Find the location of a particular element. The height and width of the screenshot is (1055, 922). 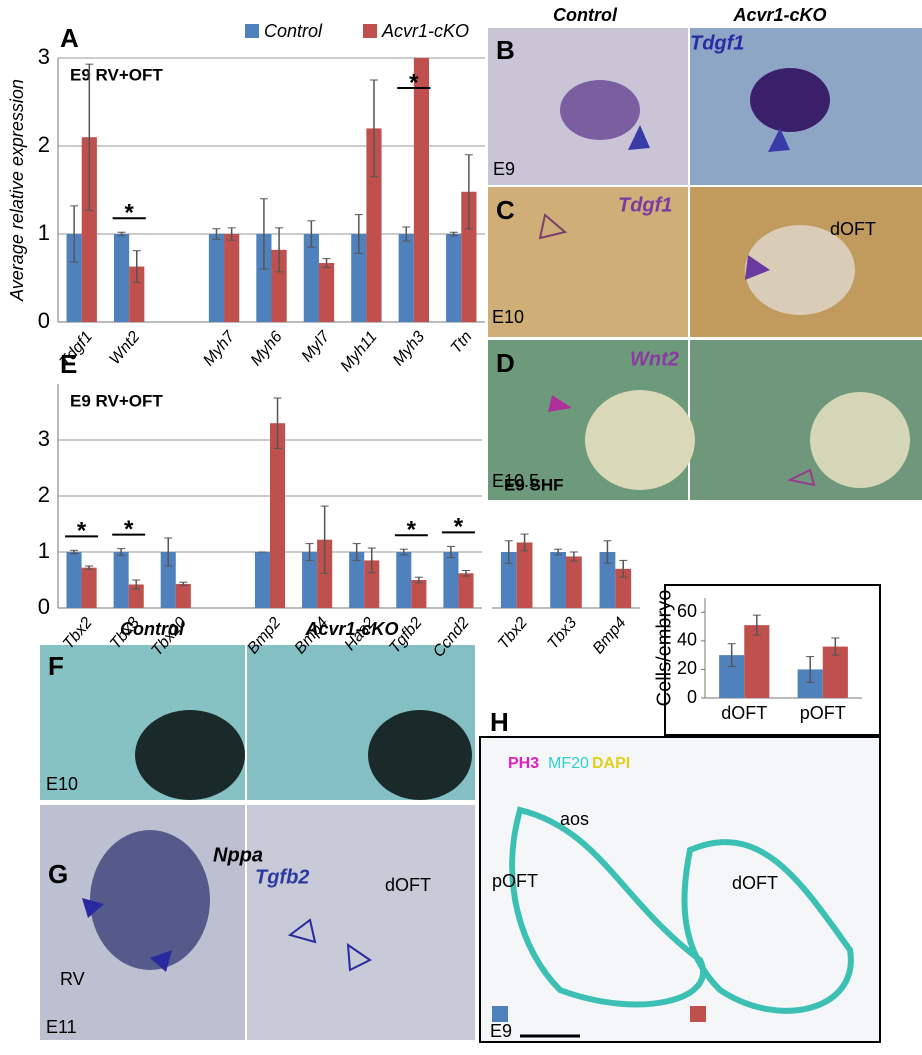

chart-title: E9 SHF is located at coordinates (534, 484).